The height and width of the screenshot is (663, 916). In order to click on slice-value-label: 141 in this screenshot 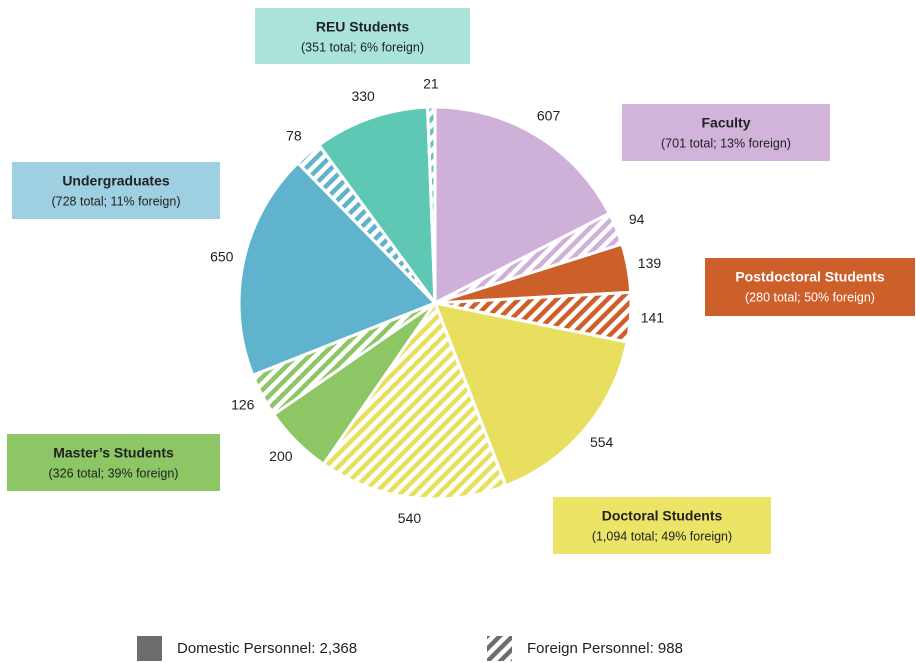, I will do `click(653, 318)`.